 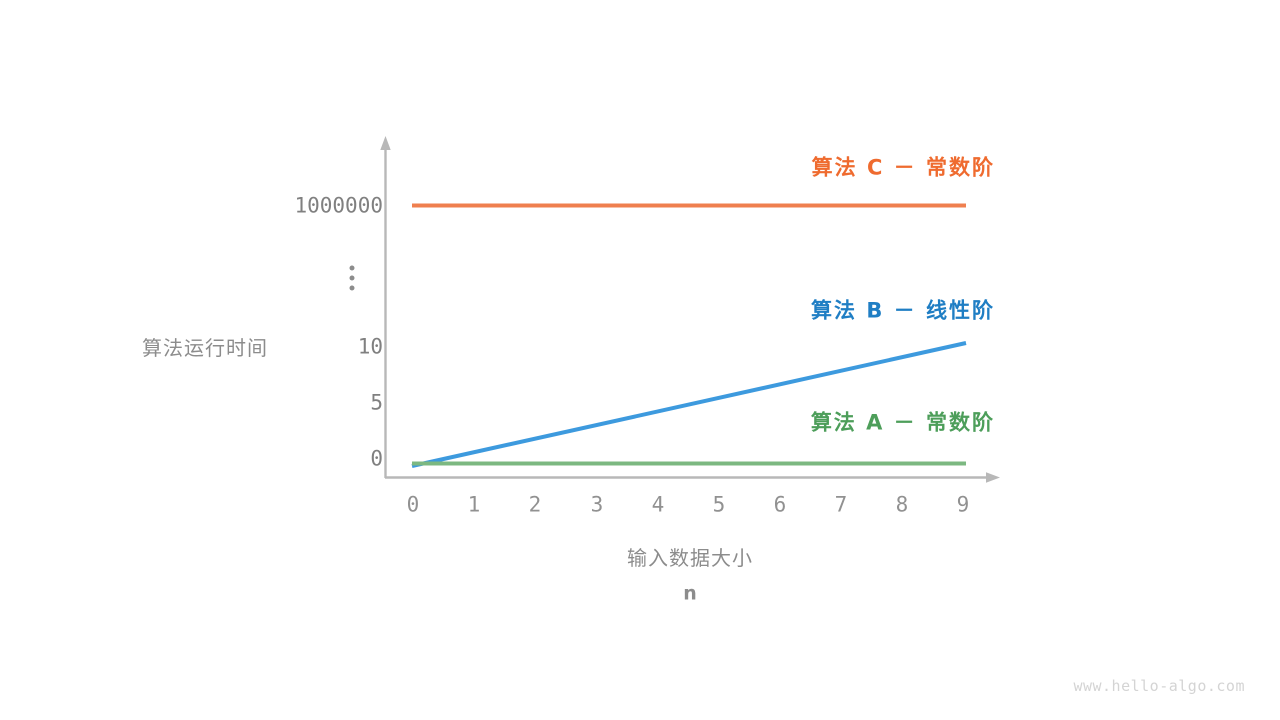 What do you see at coordinates (535, 504) in the screenshot?
I see `x-tick-label-2: 2` at bounding box center [535, 504].